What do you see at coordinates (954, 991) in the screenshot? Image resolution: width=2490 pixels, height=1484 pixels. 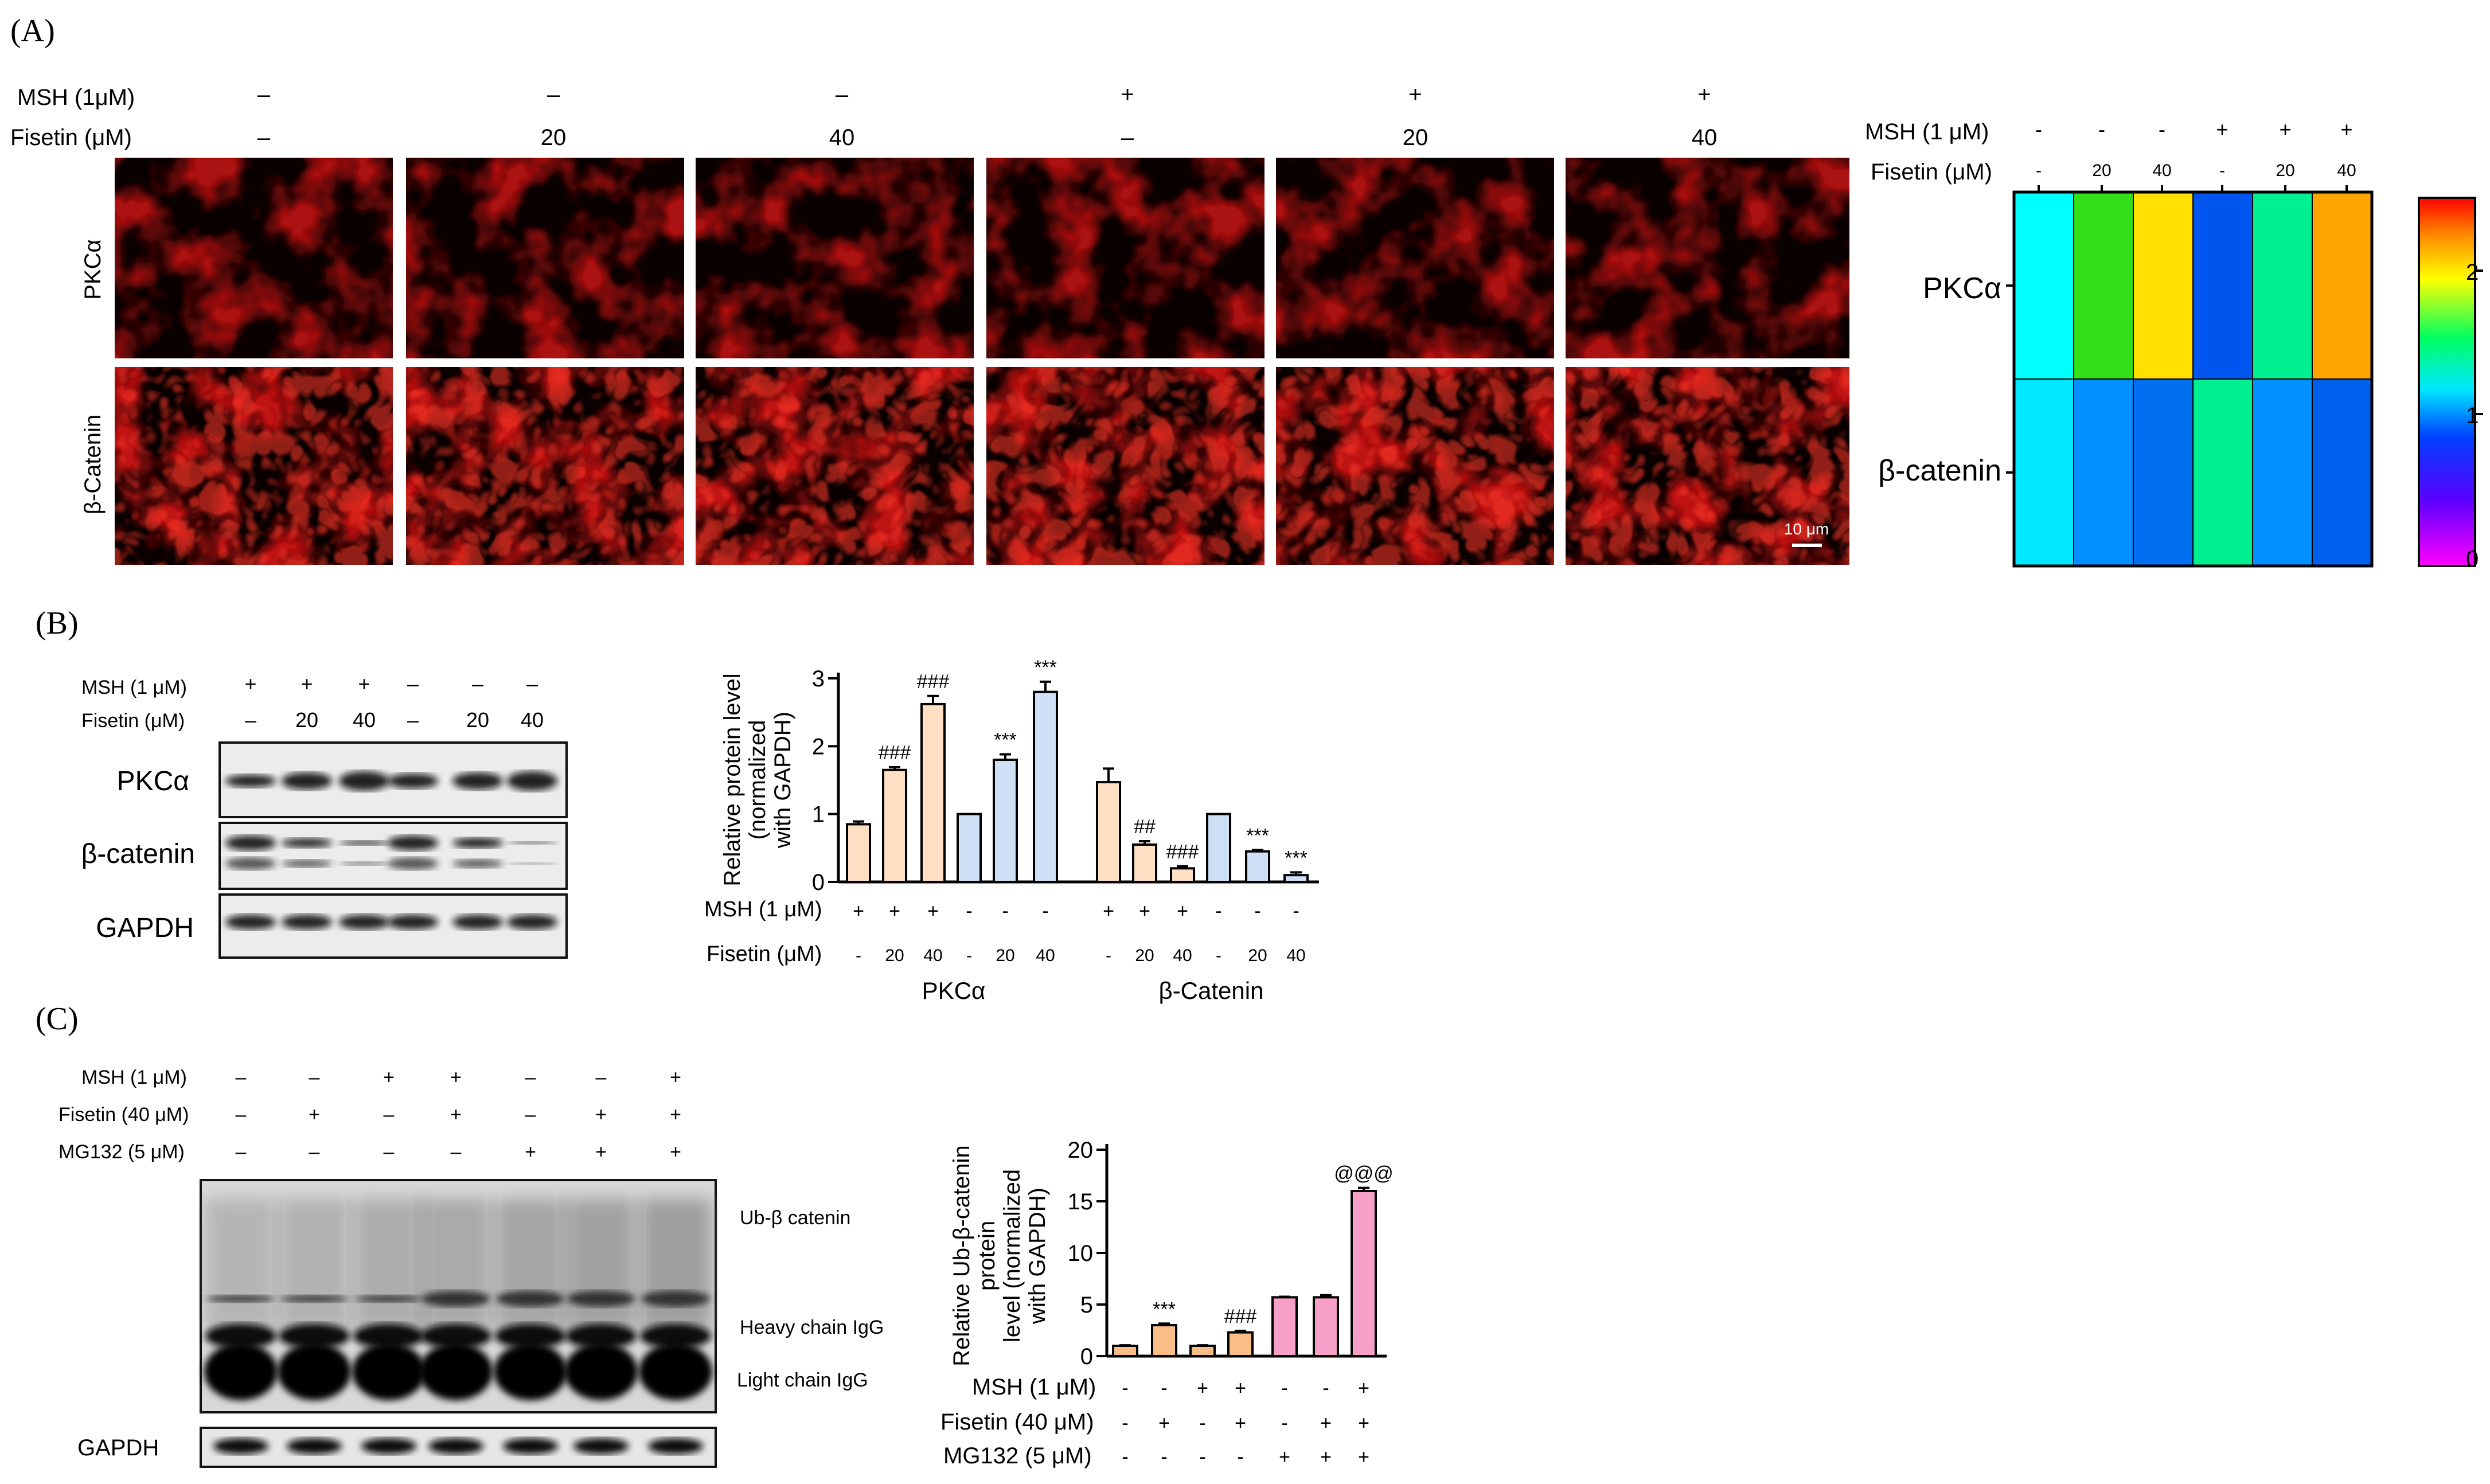 I see `chart-b-group-label-pkc: PKCα` at bounding box center [954, 991].